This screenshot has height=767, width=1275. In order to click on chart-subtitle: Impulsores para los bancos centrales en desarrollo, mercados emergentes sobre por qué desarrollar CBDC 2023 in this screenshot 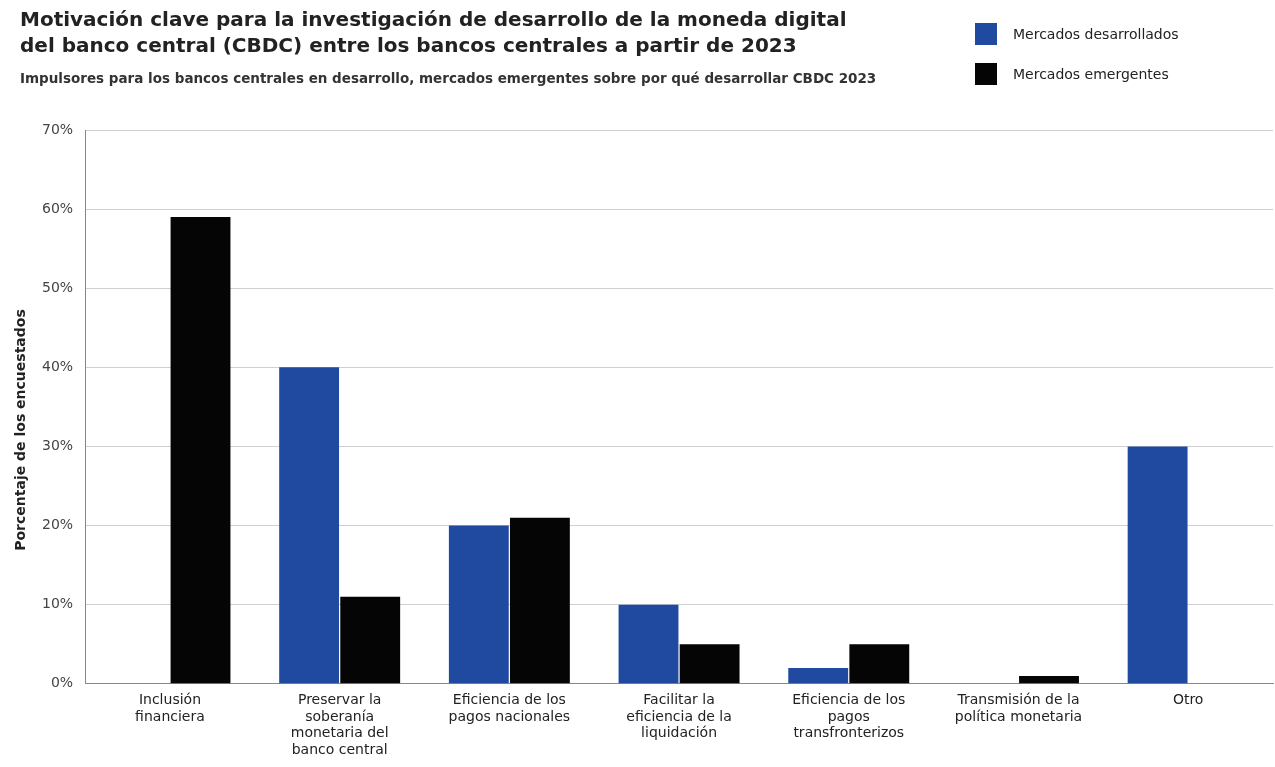, I will do `click(448, 78)`.